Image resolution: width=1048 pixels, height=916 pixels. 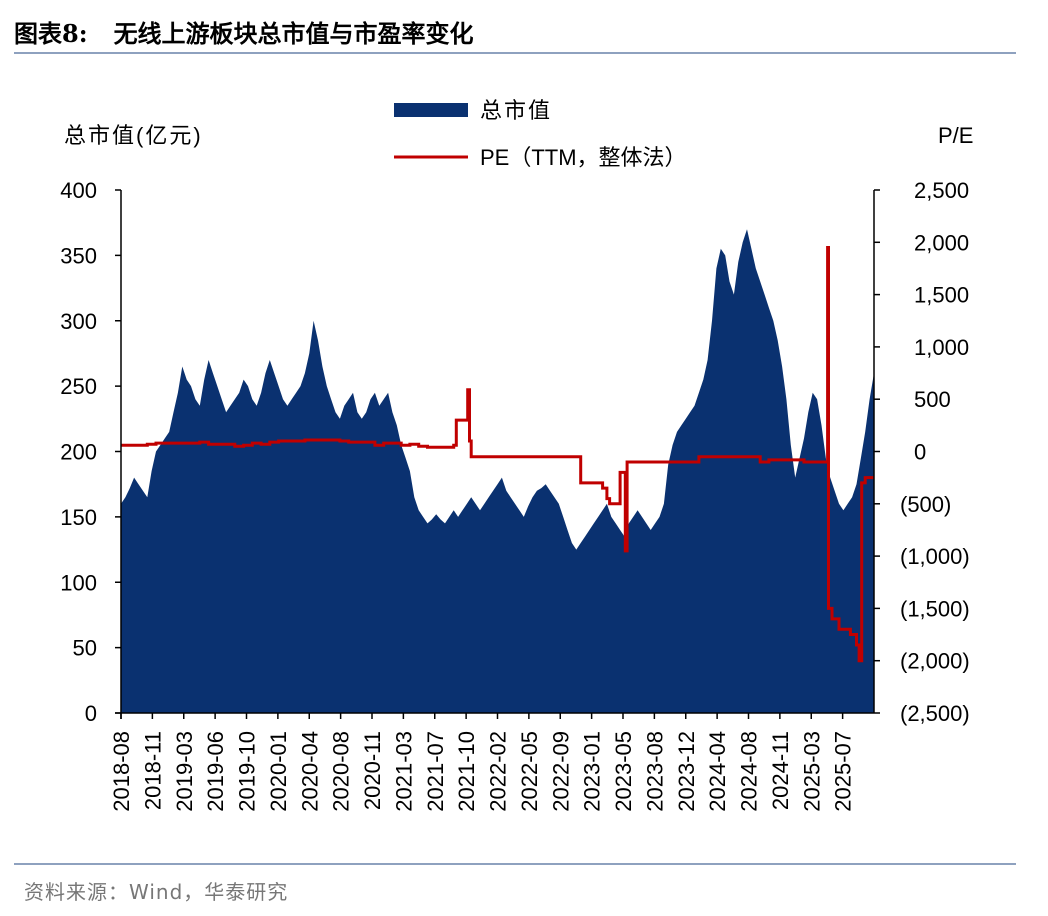 I want to click on left-axis-title: 总市值(亿元), so click(x=133, y=135).